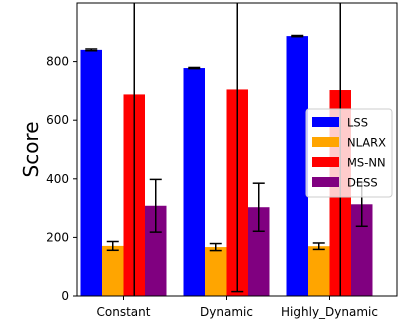 The width and height of the screenshot is (409, 326). I want to click on bar-lss-dynamic, so click(194, 182).